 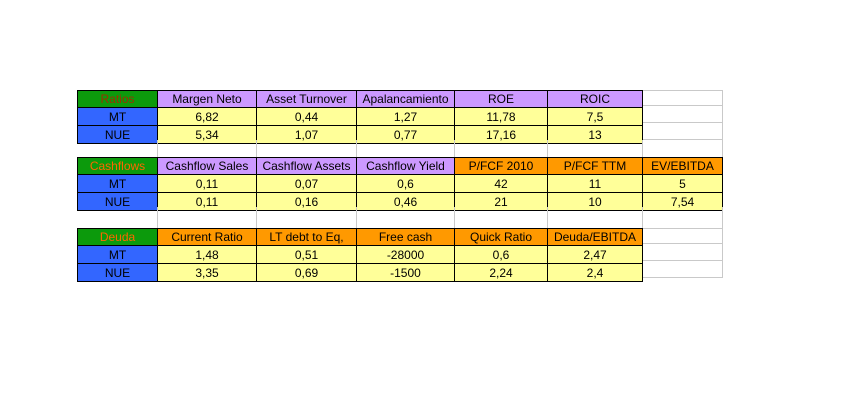 I want to click on value-cell: 2,4, so click(x=595, y=272).